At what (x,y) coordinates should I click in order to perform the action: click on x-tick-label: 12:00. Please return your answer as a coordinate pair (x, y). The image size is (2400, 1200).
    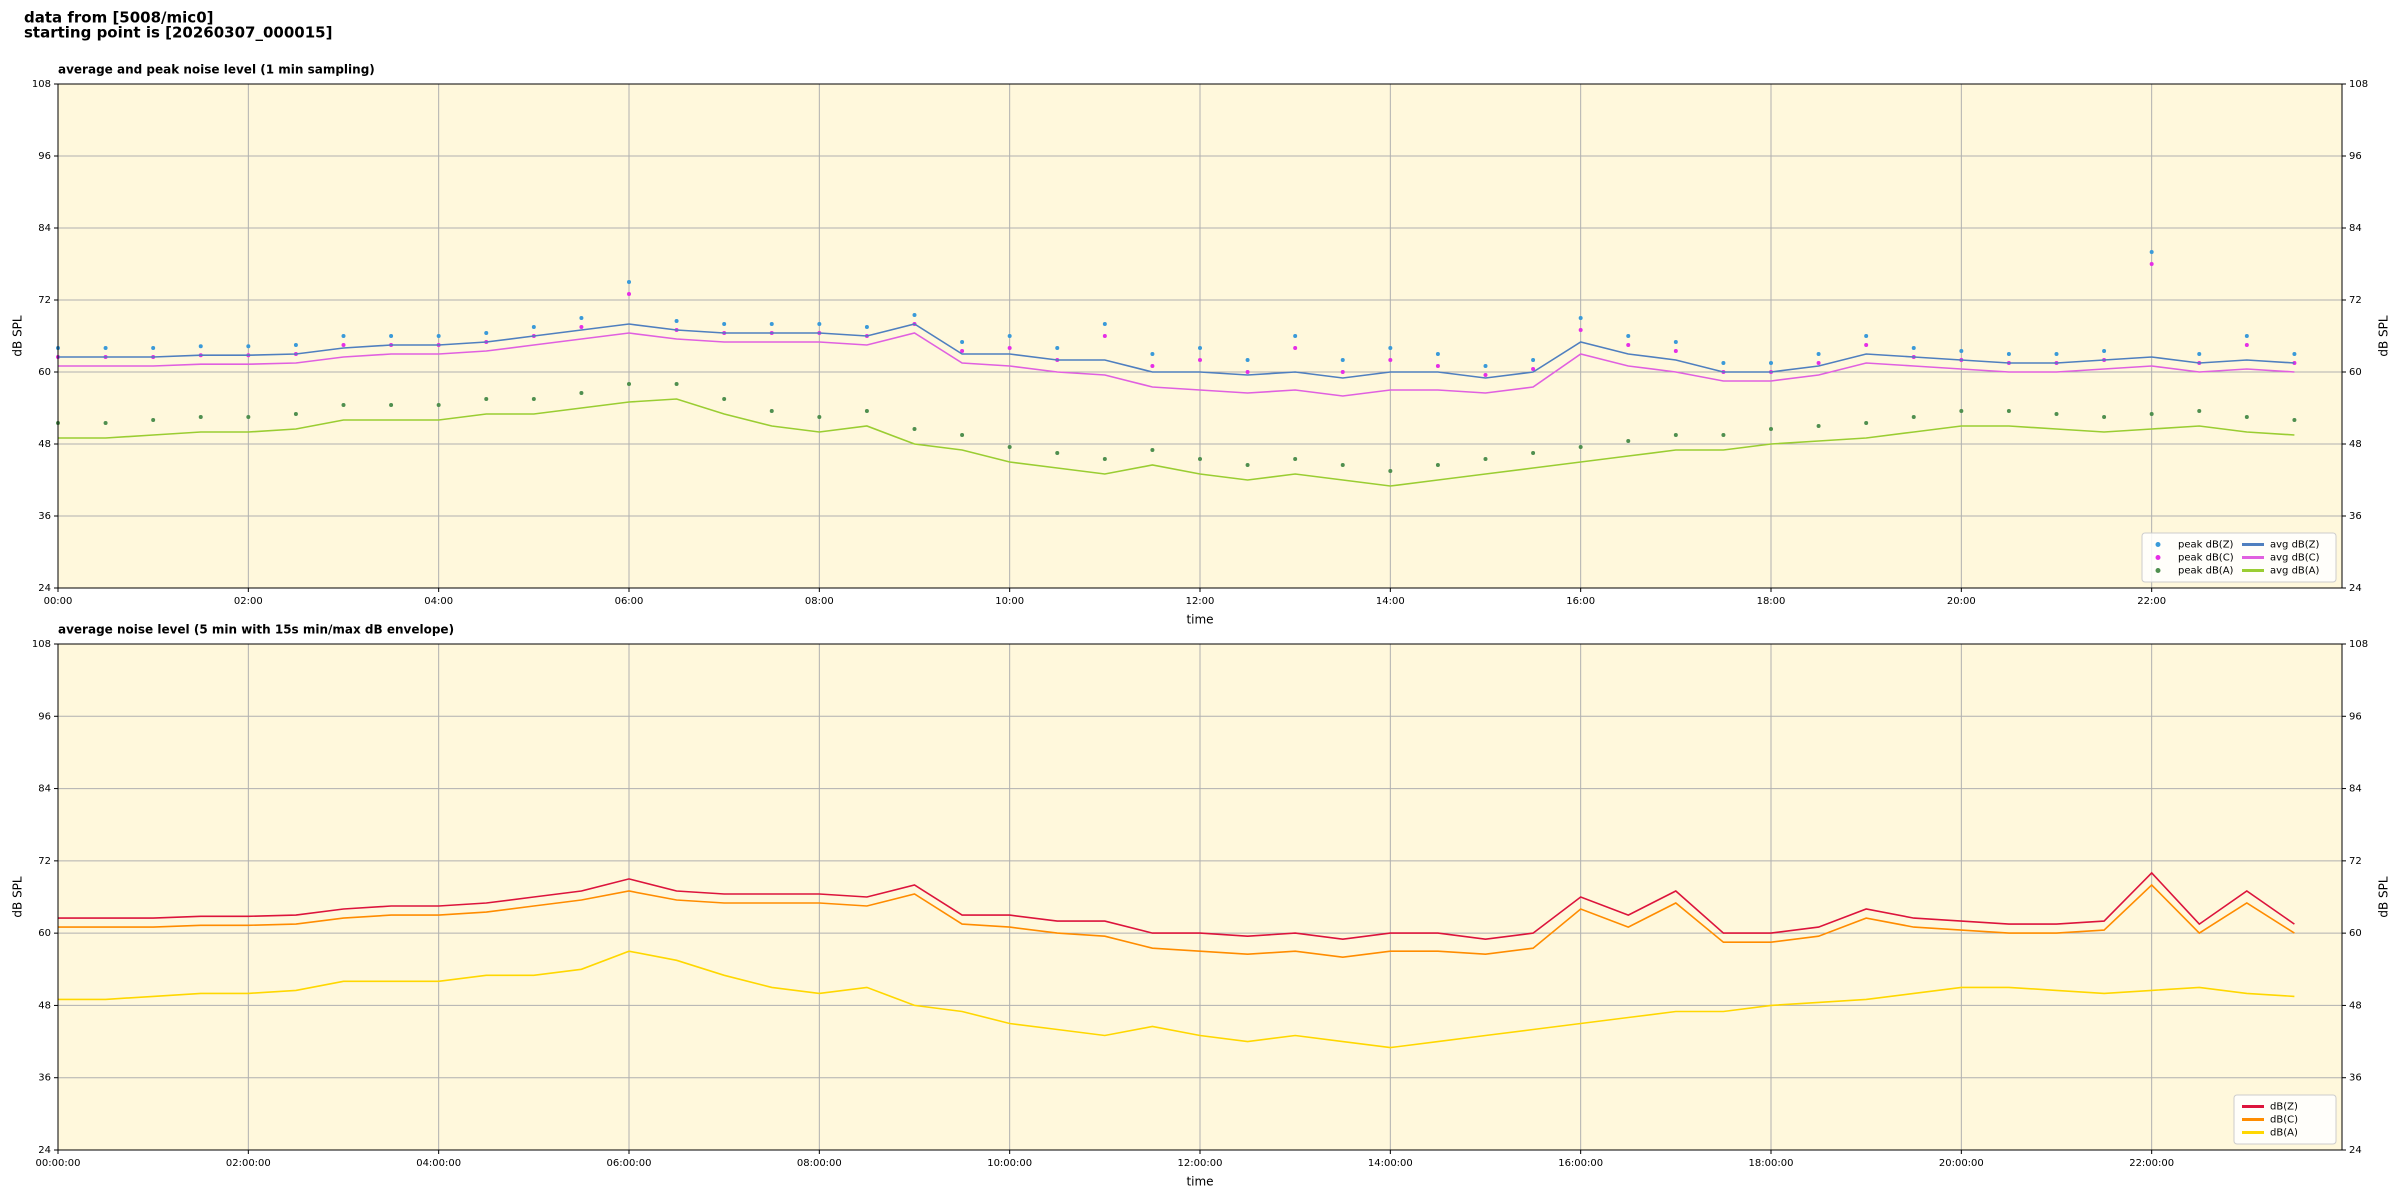
    Looking at the image, I should click on (1200, 601).